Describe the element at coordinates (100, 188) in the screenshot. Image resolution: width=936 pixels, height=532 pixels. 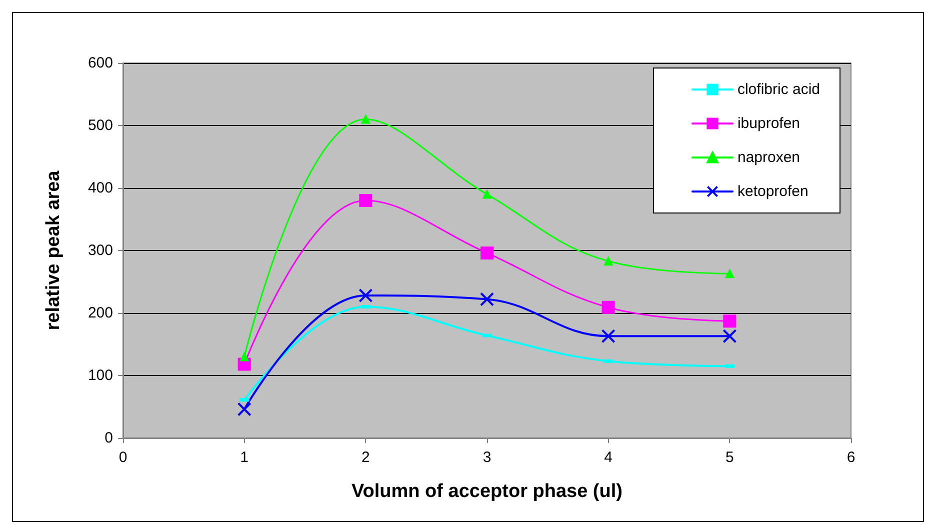
I see `y-tick-label: 400` at that location.